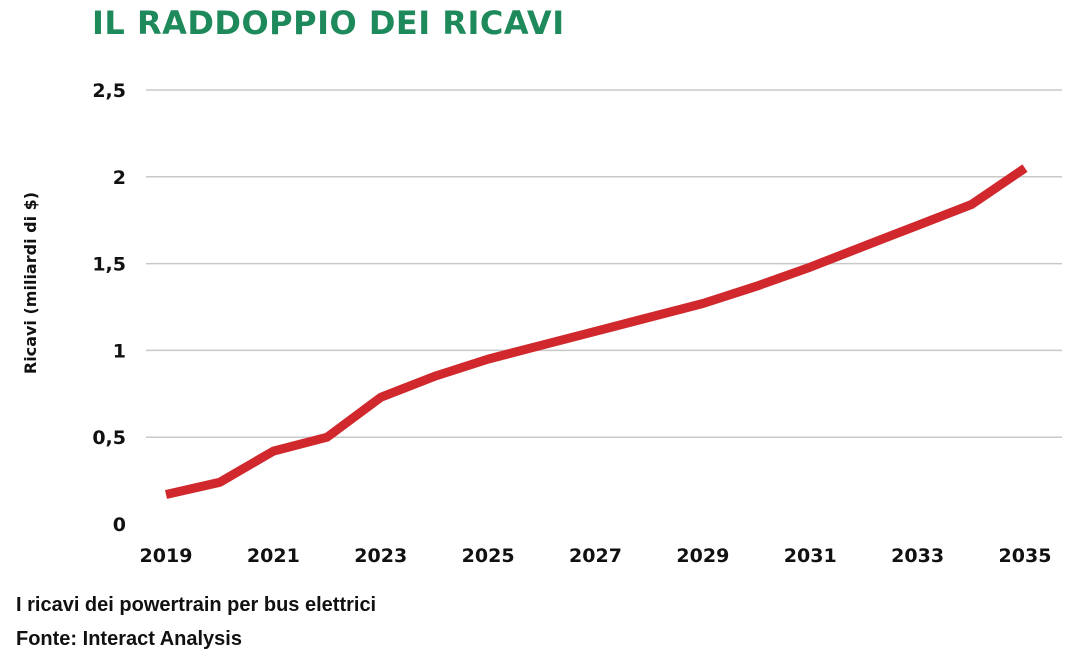 This screenshot has height=665, width=1080. Describe the element at coordinates (702, 556) in the screenshot. I see `x-tick-label: 2029` at that location.